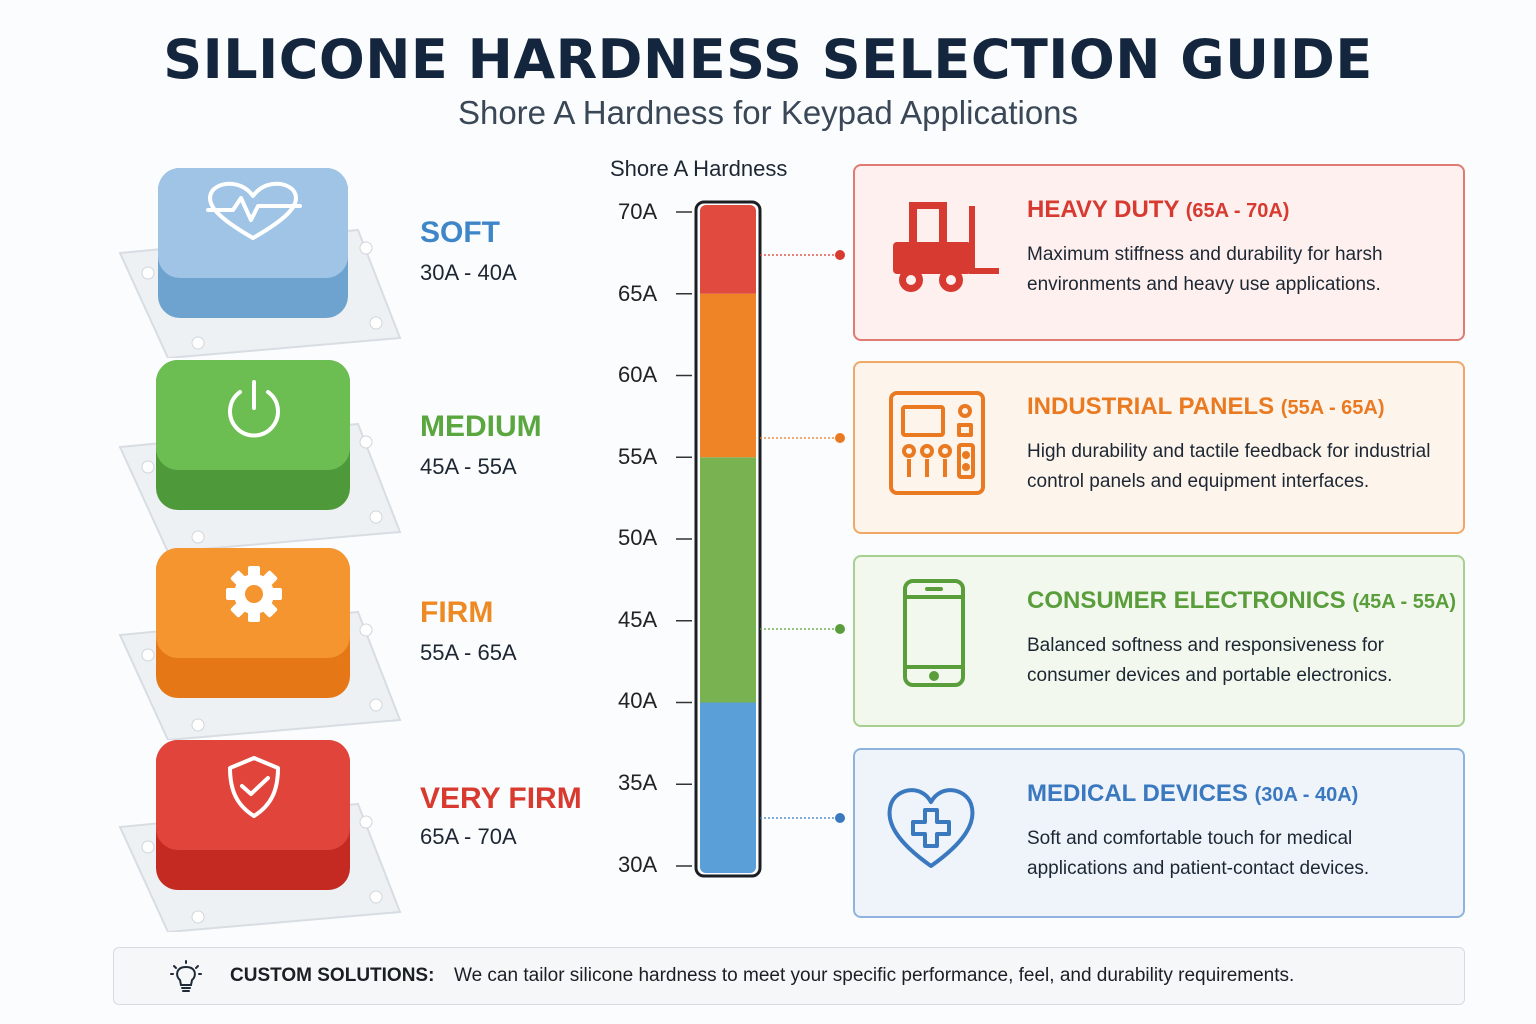  Describe the element at coordinates (1186, 600) in the screenshot. I see `card-consumer-electronics-title: CONSUMER ELECTRONICS` at that location.